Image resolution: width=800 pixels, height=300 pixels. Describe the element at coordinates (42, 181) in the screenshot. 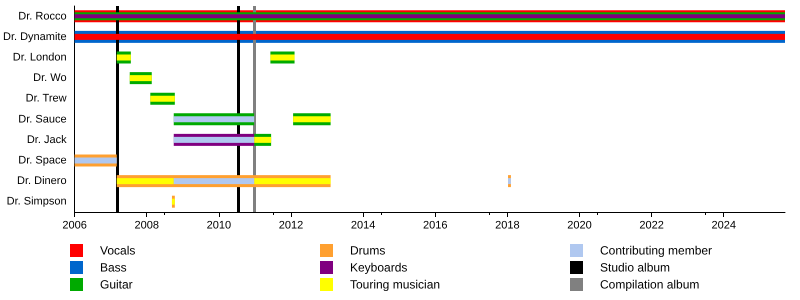

I see `y-tick-label: Dr. Dinero` at that location.